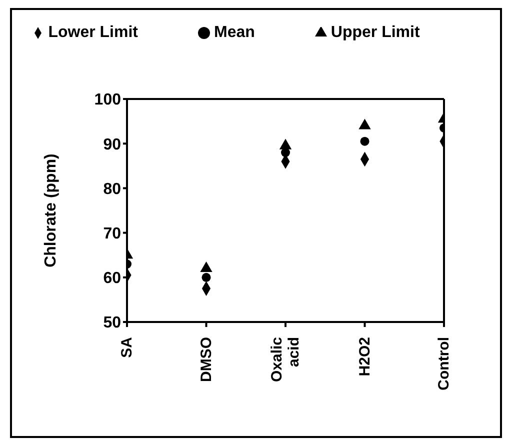 Image resolution: width=508 pixels, height=445 pixels. I want to click on x-tick-label: Oxalic acid, so click(285, 359).